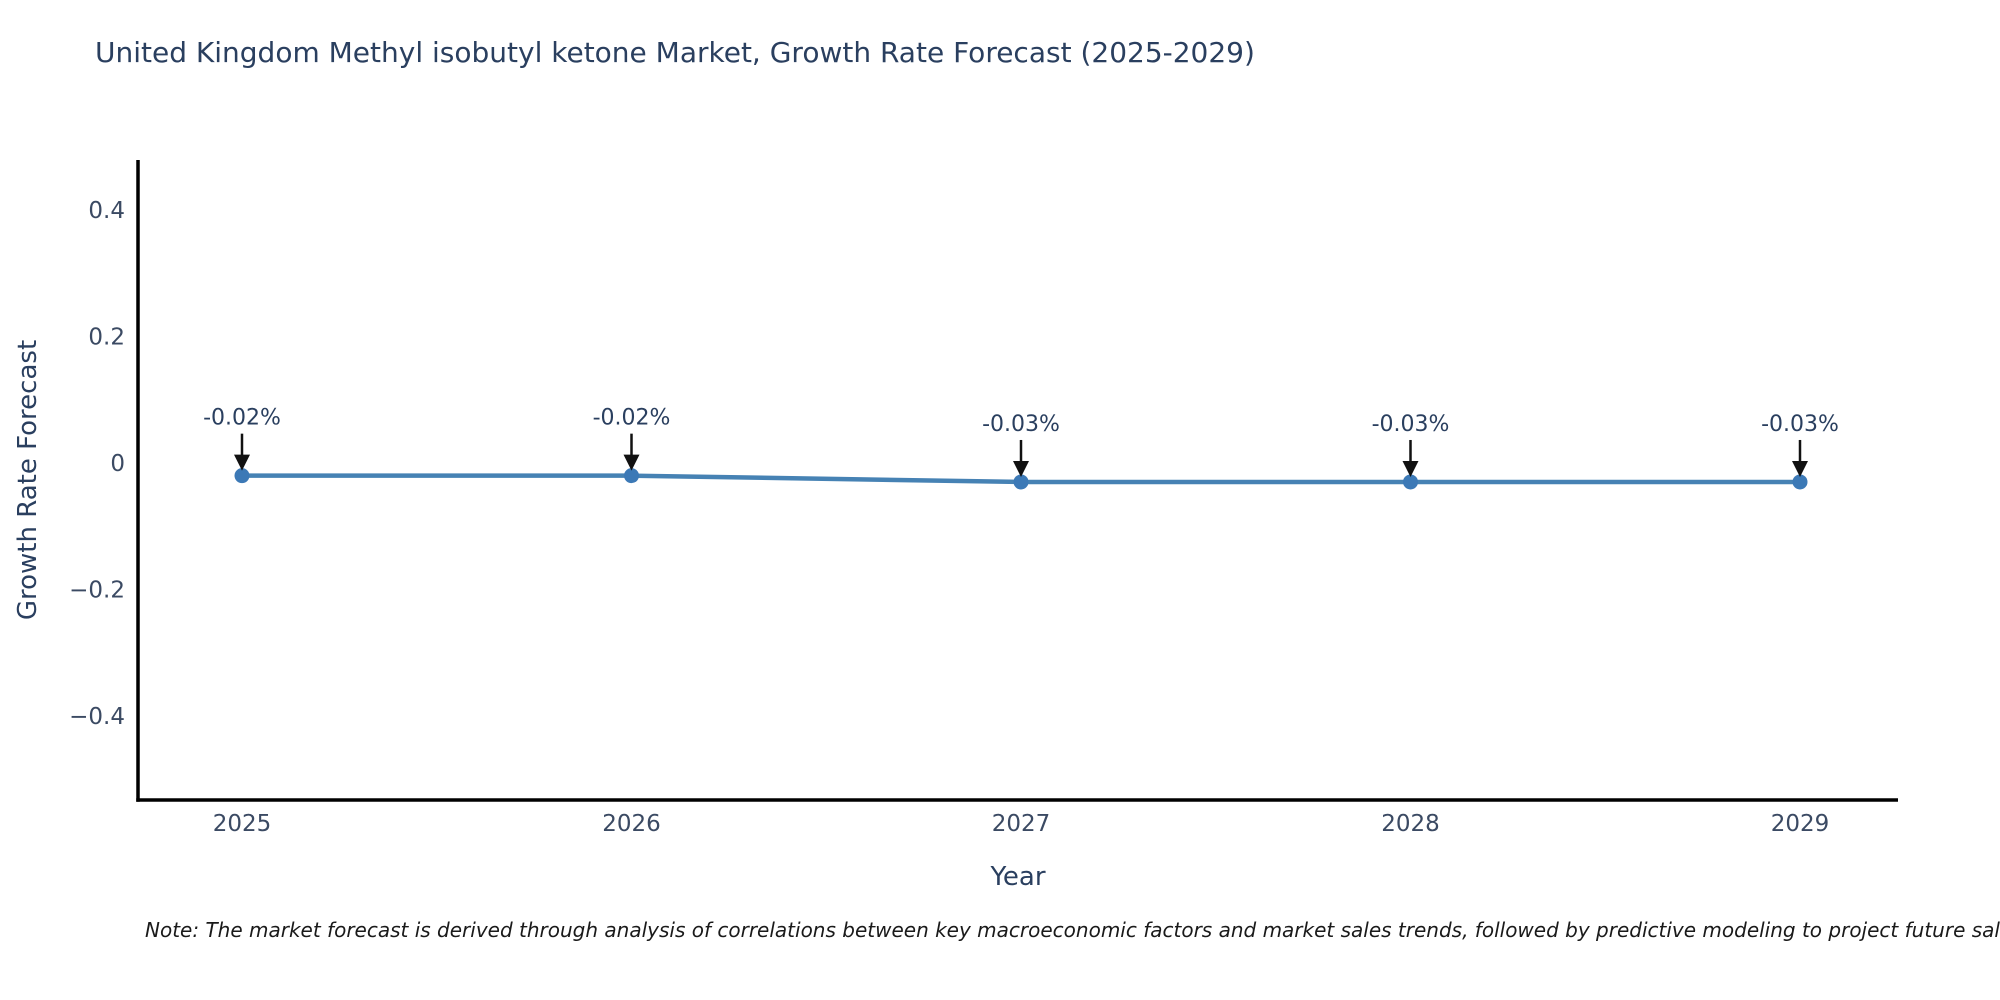 The height and width of the screenshot is (1000, 2000). Describe the element at coordinates (97, 591) in the screenshot. I see `y-tick-label: −0.2` at that location.